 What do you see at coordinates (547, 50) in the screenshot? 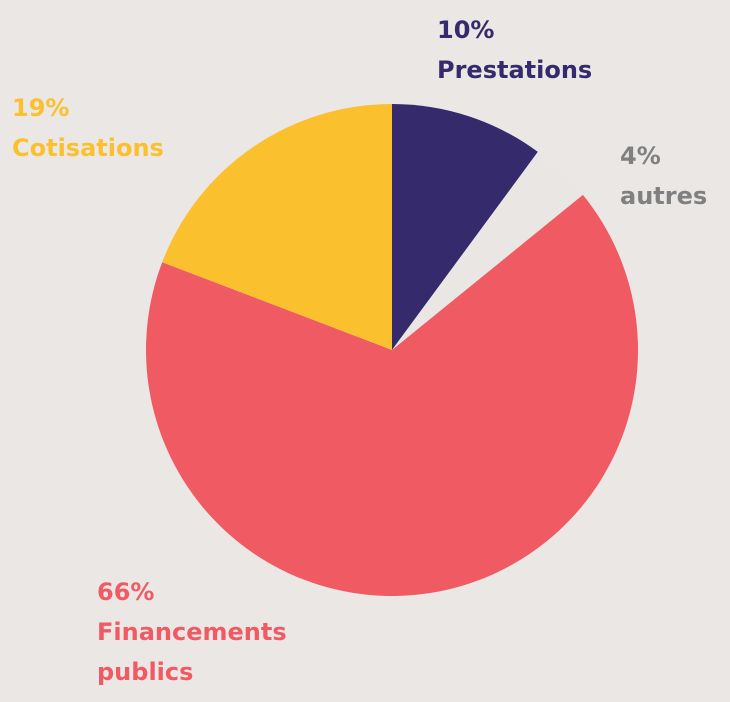
I see `slice-label: 10% Prestations` at bounding box center [547, 50].